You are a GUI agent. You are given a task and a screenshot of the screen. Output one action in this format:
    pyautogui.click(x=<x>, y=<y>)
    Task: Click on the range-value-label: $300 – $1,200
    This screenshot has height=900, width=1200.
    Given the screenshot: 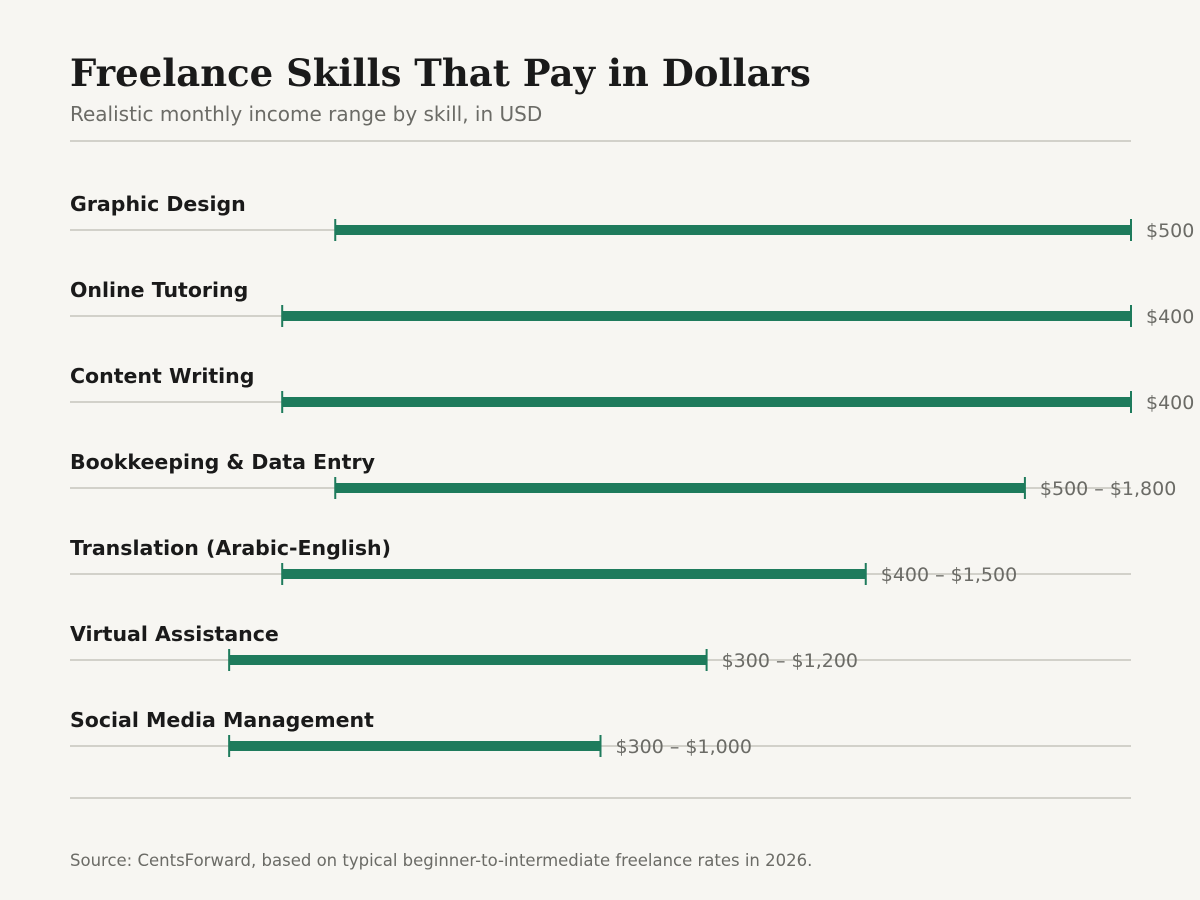 What is the action you would take?
    pyautogui.click(x=790, y=661)
    